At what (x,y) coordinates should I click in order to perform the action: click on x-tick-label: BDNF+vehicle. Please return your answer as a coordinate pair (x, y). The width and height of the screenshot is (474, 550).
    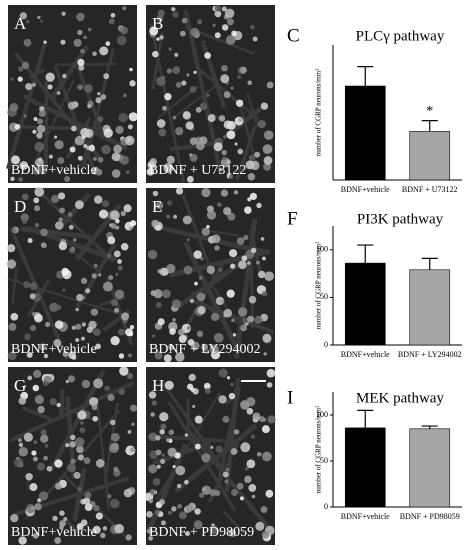
    Looking at the image, I should click on (365, 189).